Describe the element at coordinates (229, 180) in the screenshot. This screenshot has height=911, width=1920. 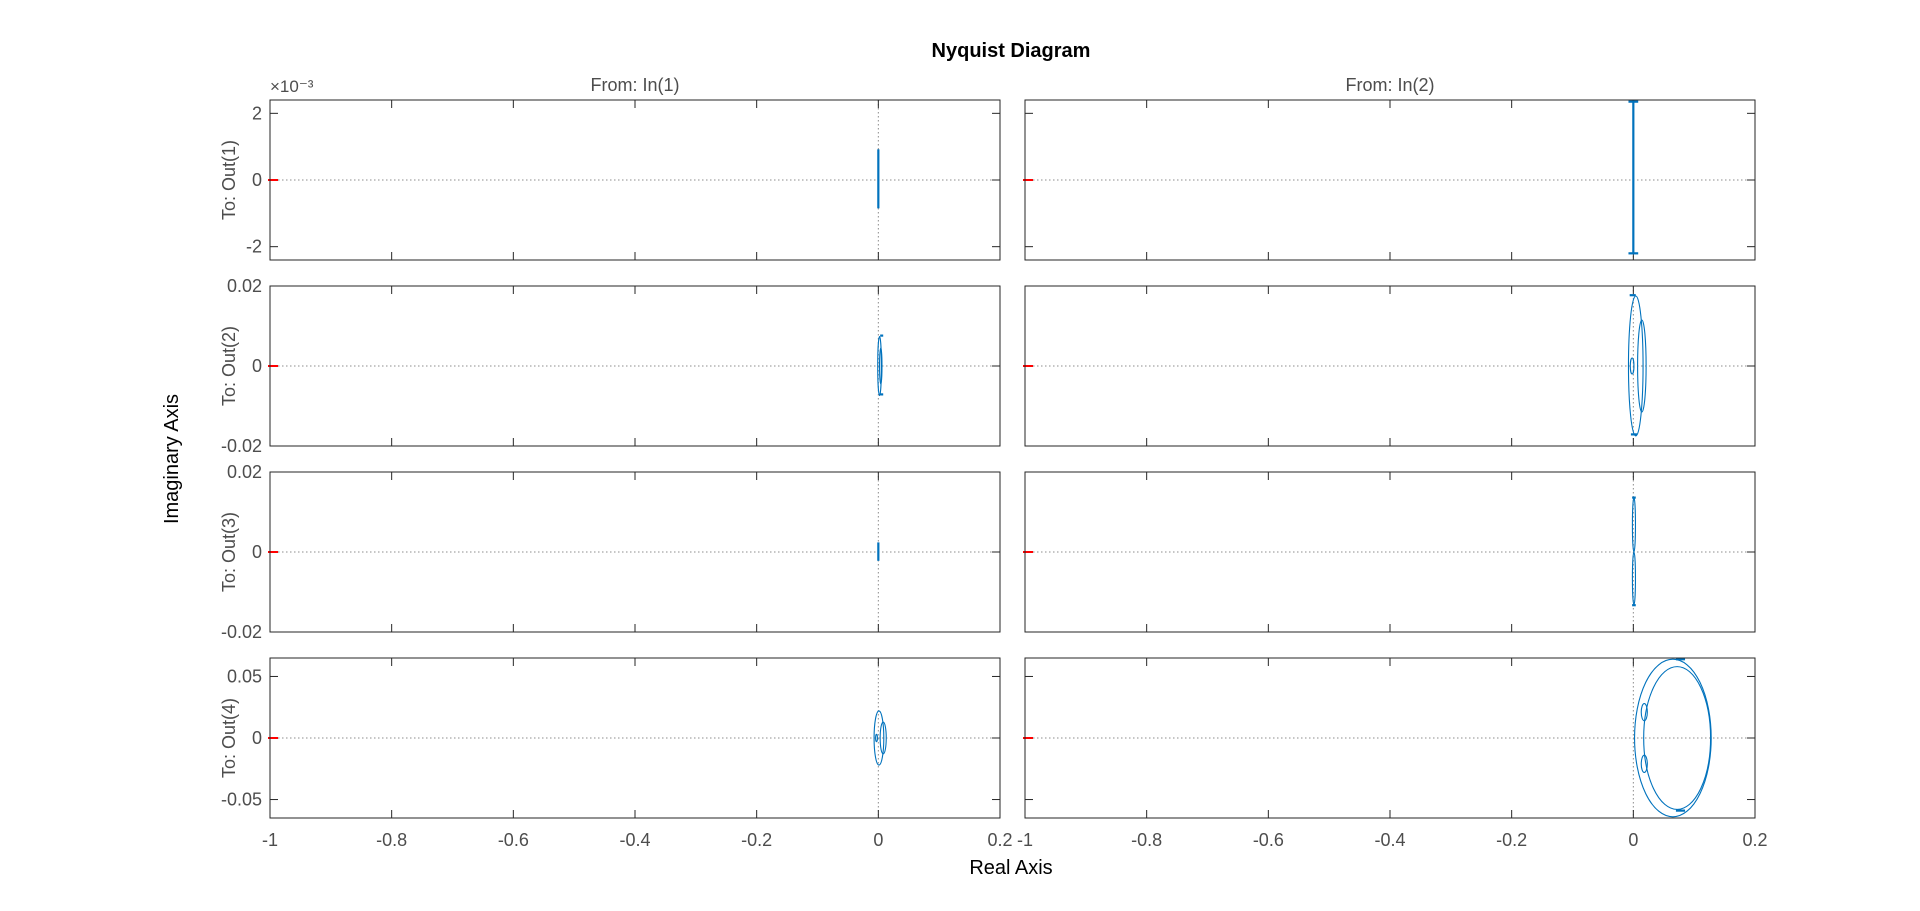
I see `row-label: To: Out(1)` at that location.